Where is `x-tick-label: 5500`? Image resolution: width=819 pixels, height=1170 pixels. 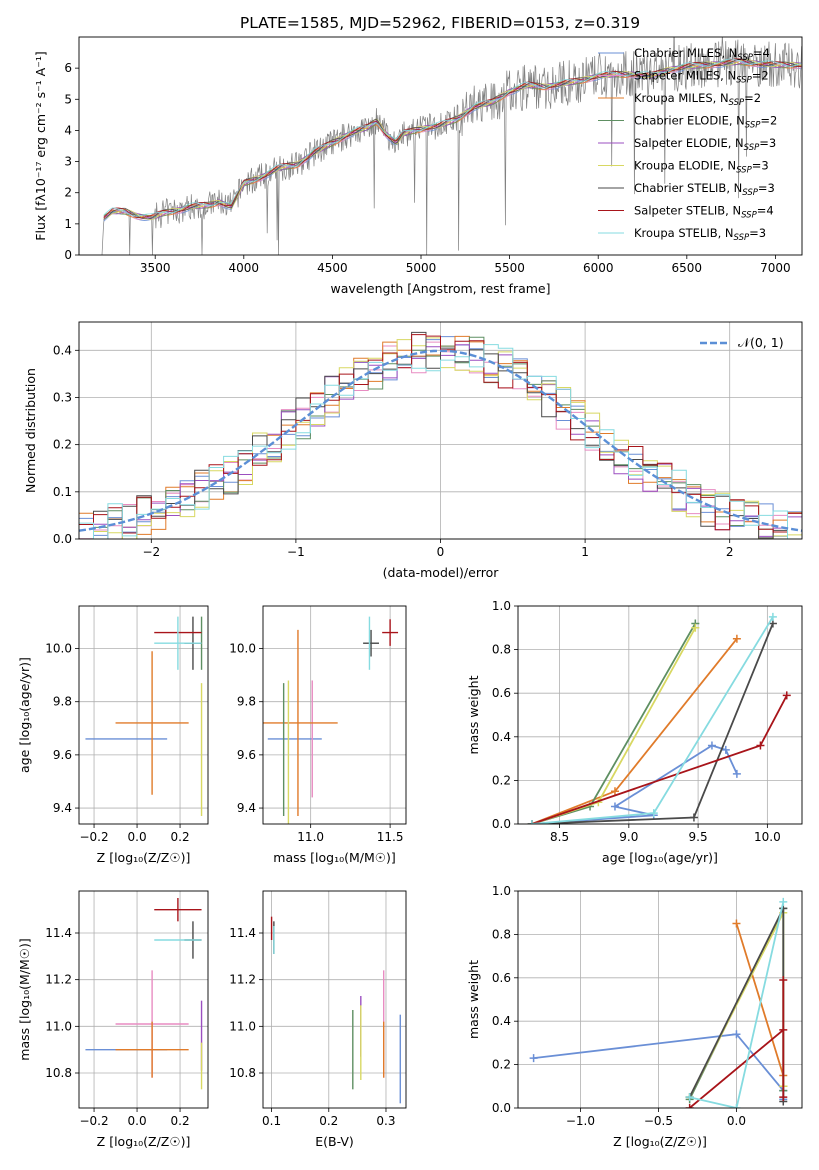 x-tick-label: 5500 is located at coordinates (509, 268).